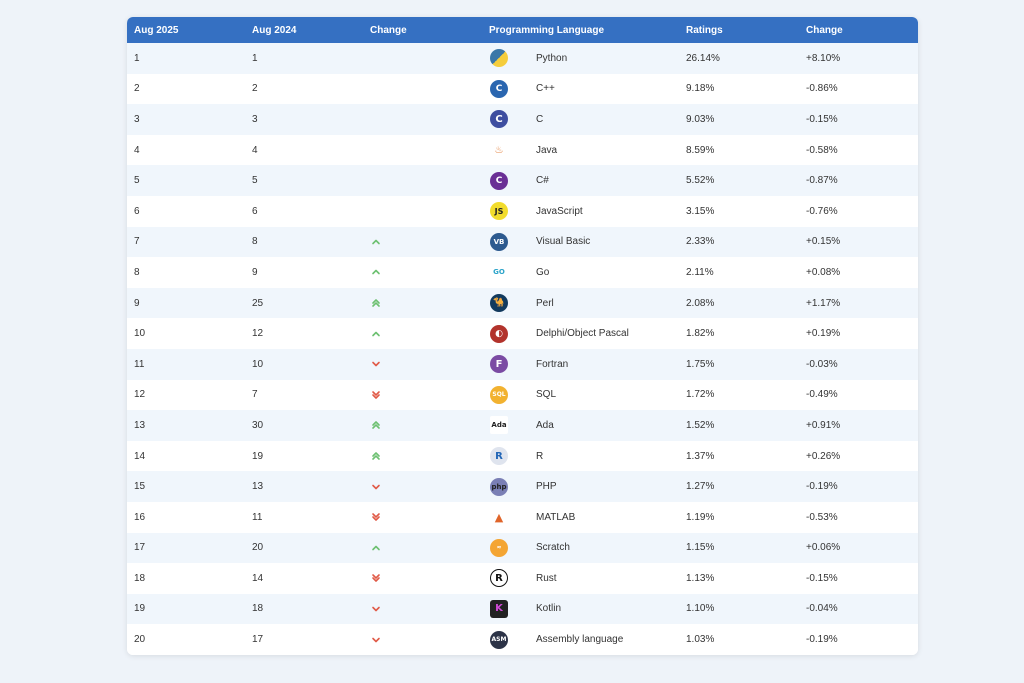 Image resolution: width=1024 pixels, height=683 pixels. I want to click on header-rank-now: Aug 2025, so click(156, 30).